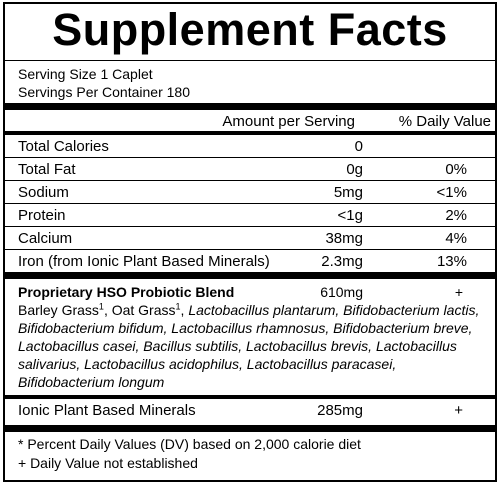  Describe the element at coordinates (85, 74) in the screenshot. I see `serving-size: Serving Size 1 Caplet` at that location.